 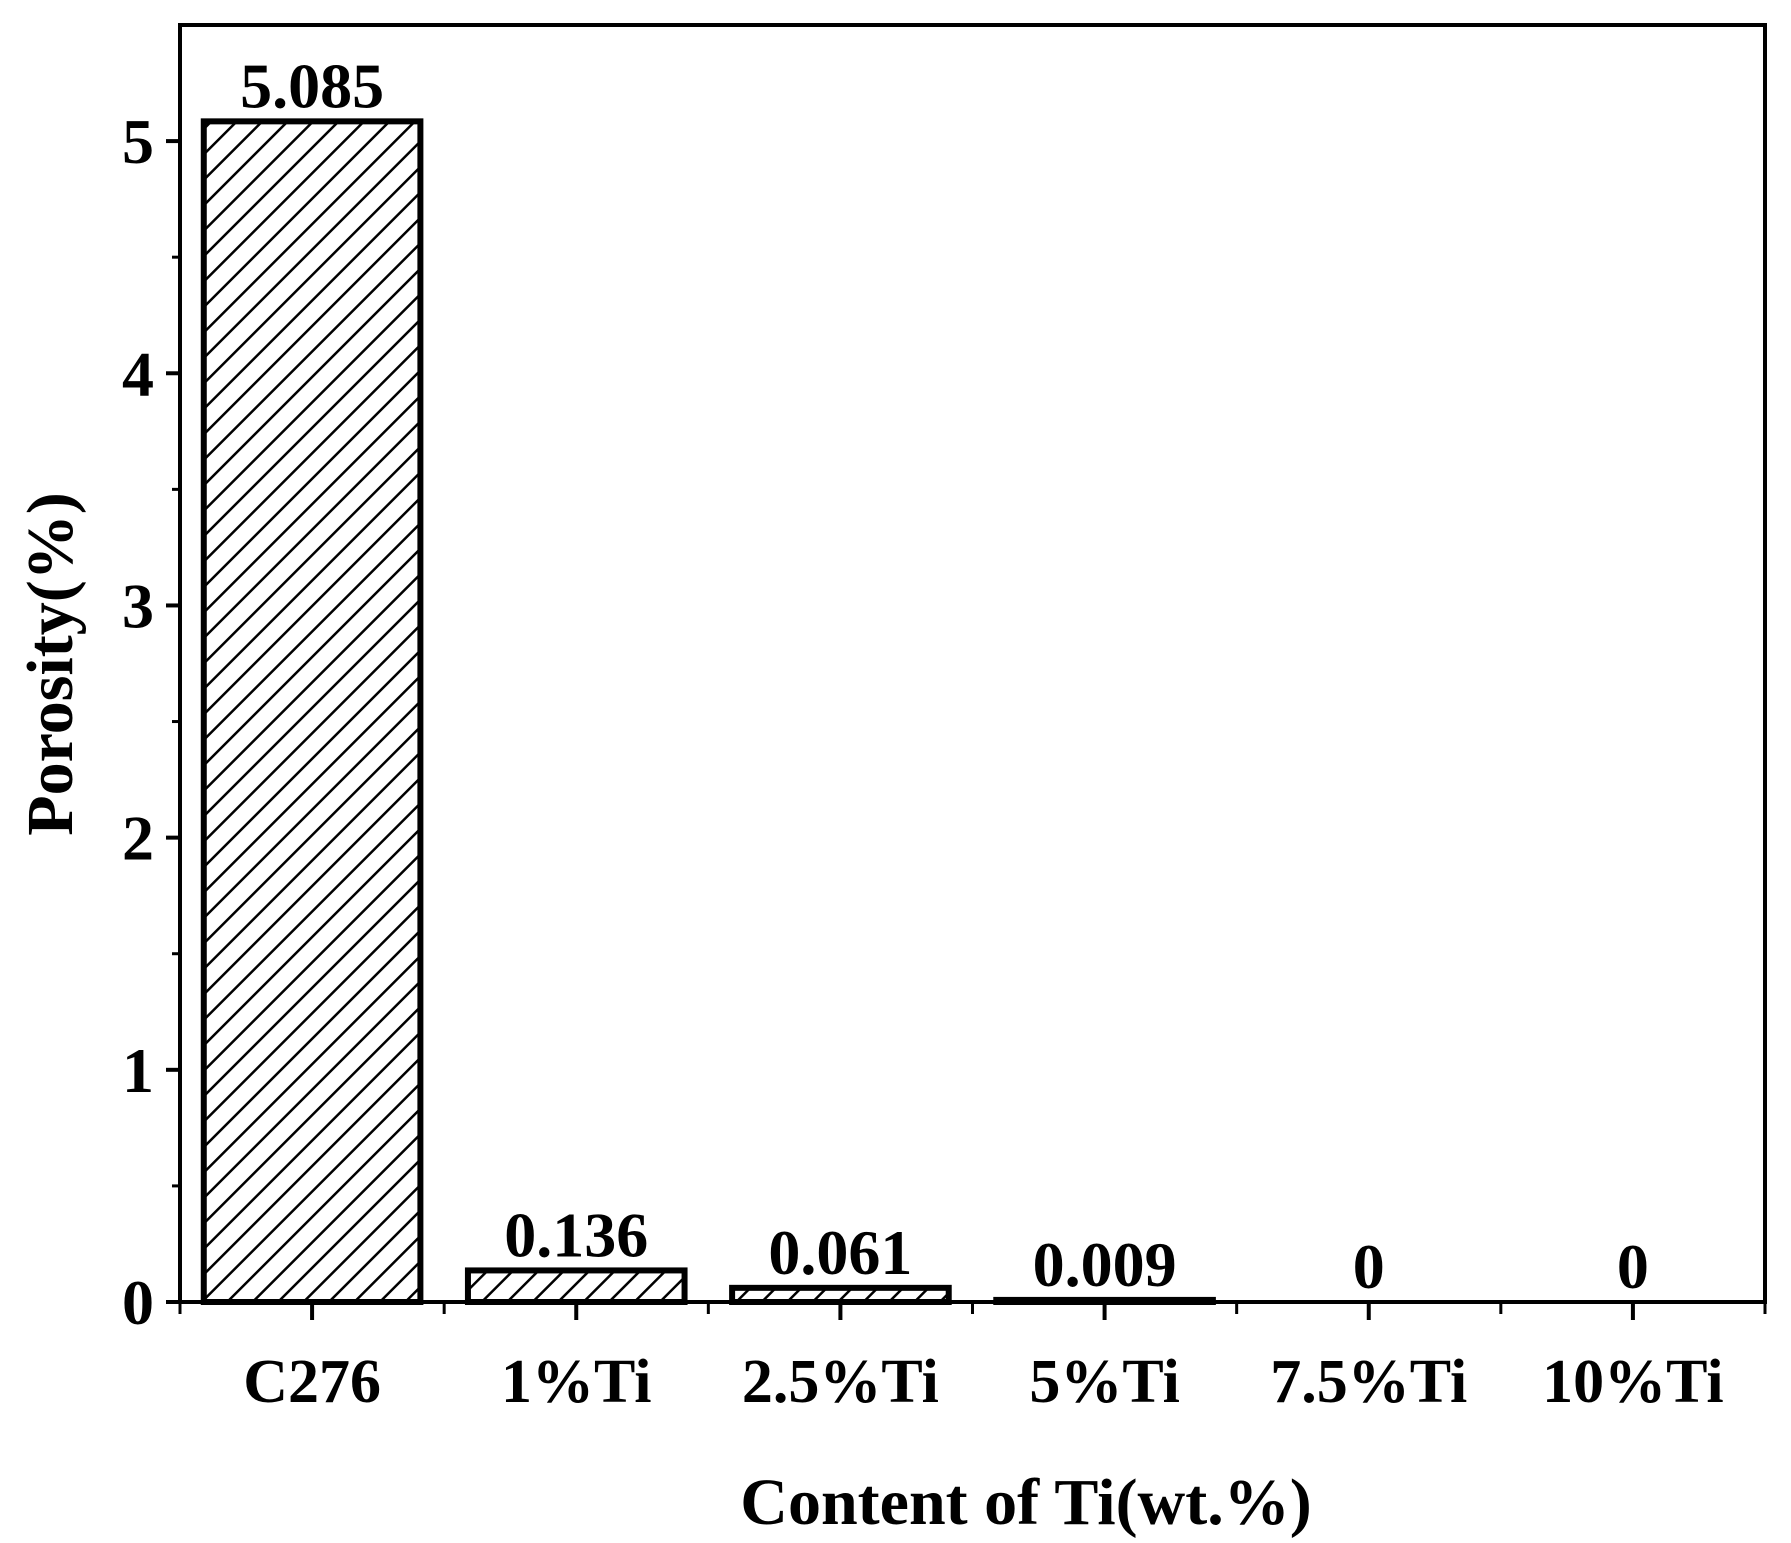 What do you see at coordinates (138, 1070) in the screenshot?
I see `y-tick-label: 1` at bounding box center [138, 1070].